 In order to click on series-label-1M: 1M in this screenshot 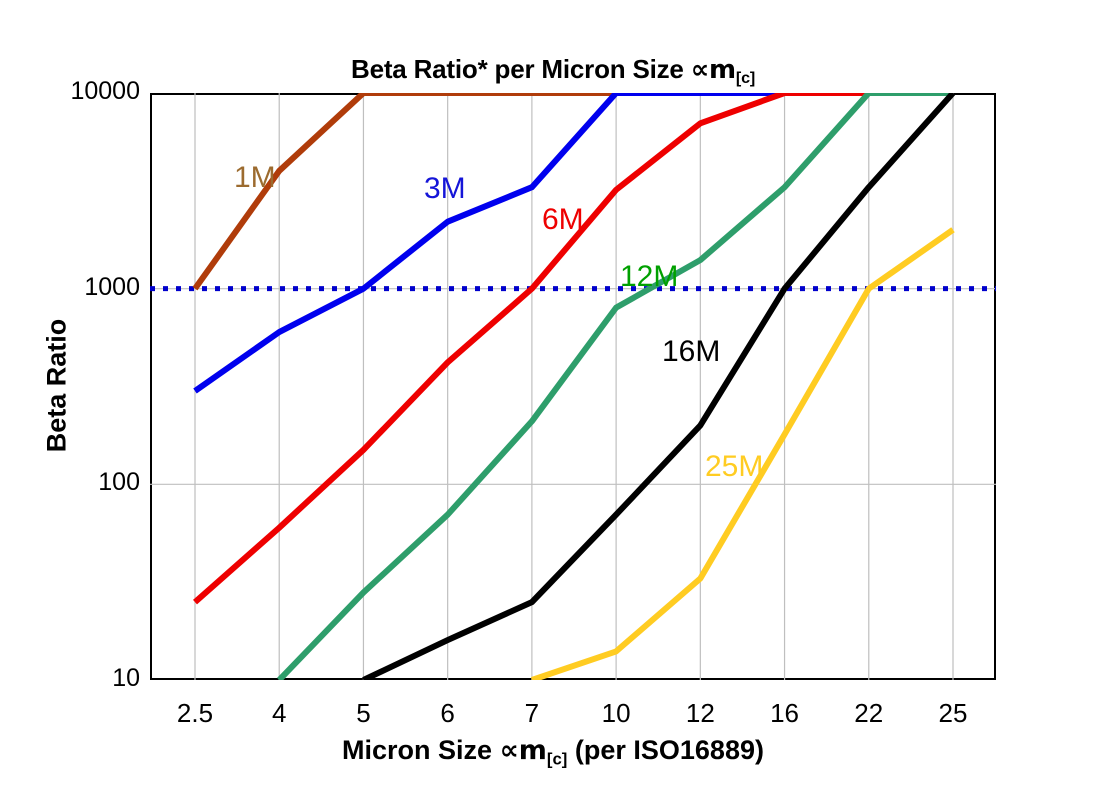, I will do `click(255, 177)`.